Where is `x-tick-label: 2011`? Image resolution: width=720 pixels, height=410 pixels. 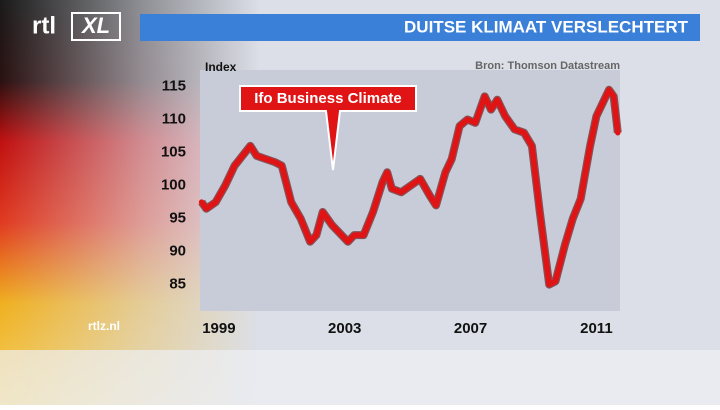
x-tick-label: 2011 is located at coordinates (596, 328).